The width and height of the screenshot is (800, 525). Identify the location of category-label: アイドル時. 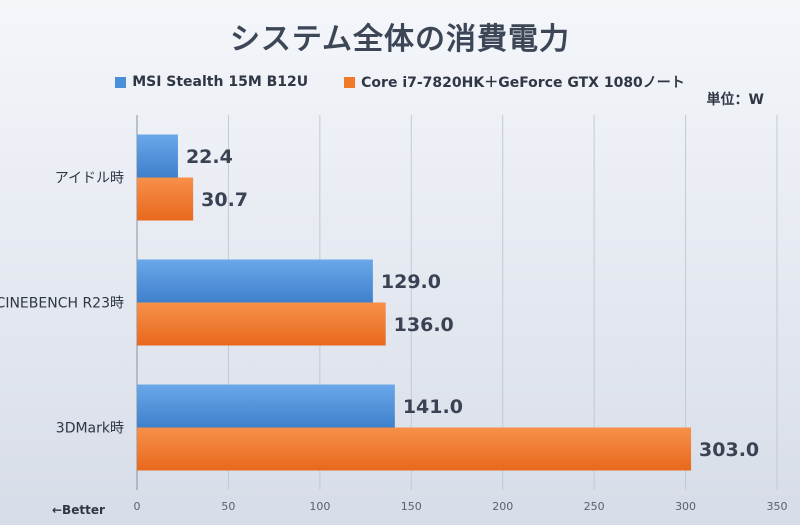
(89, 179).